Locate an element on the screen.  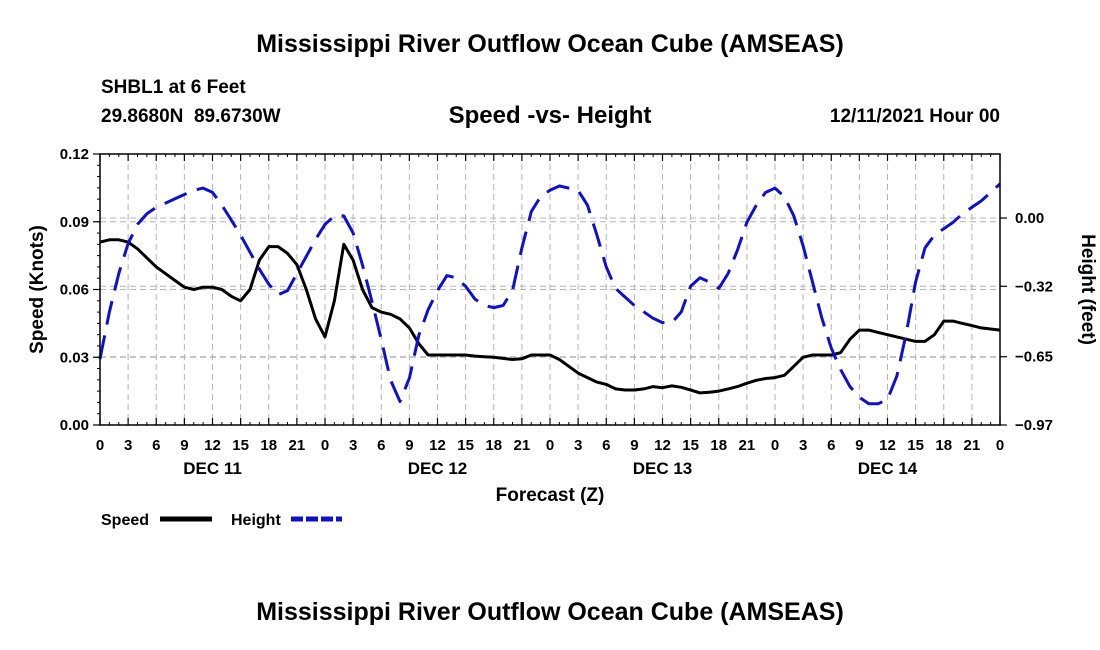
legend-speed-label: Speed is located at coordinates (125, 520).